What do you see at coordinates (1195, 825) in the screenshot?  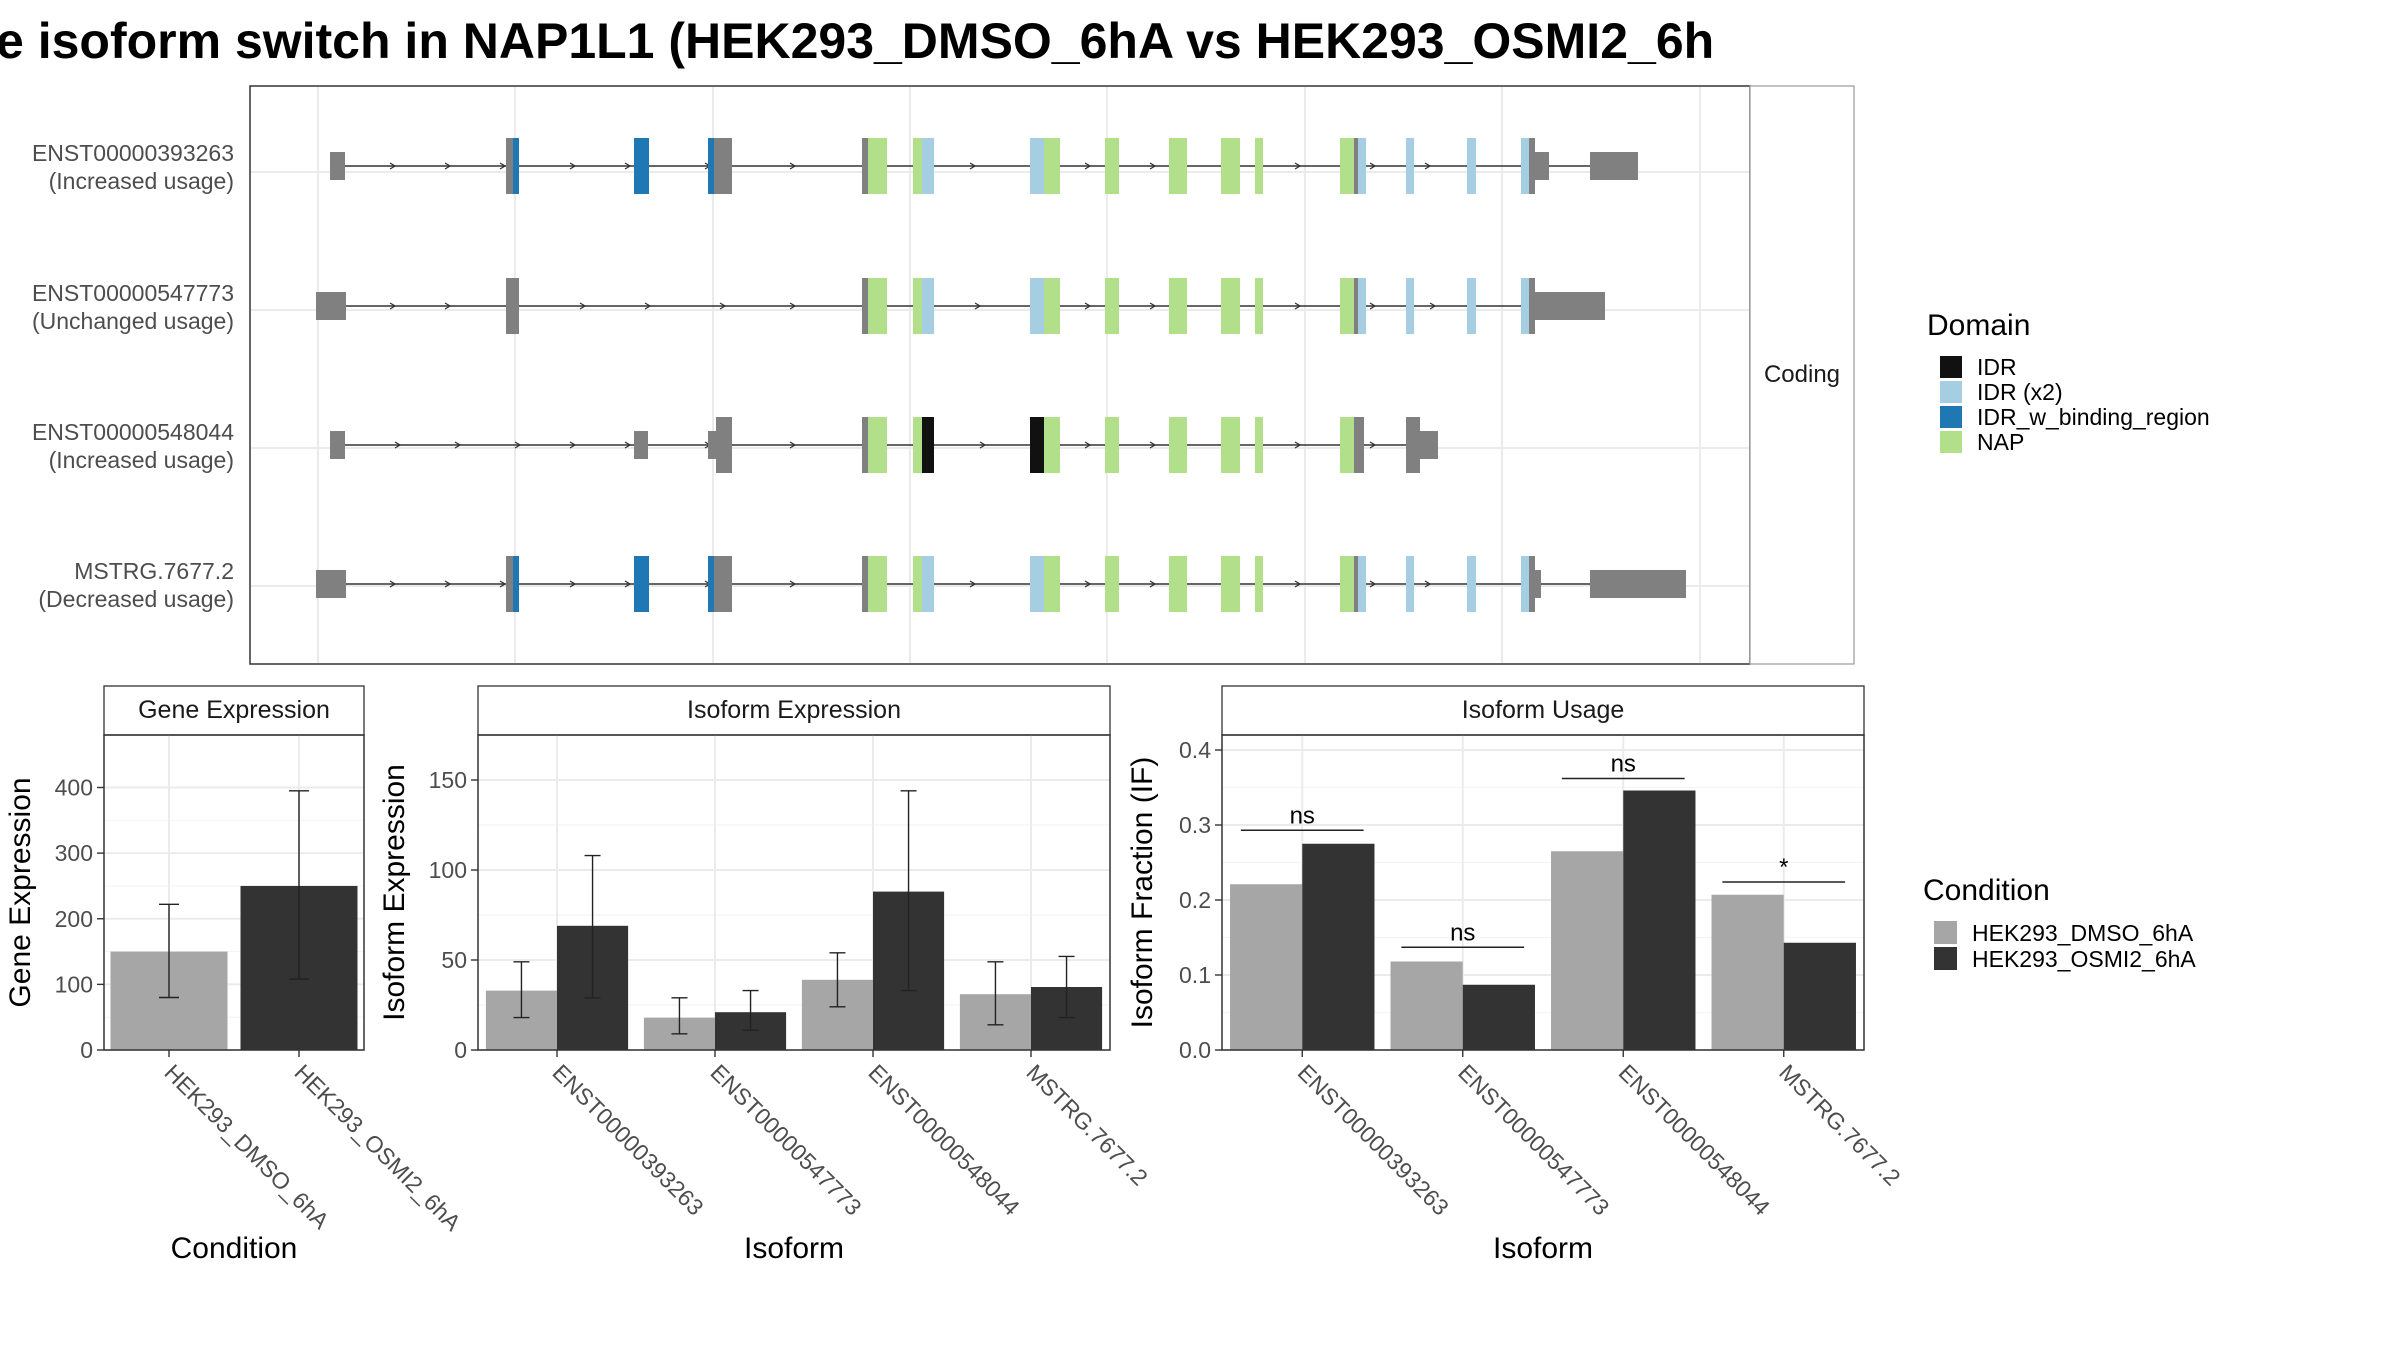 I see `y-tick-label: 0.3` at bounding box center [1195, 825].